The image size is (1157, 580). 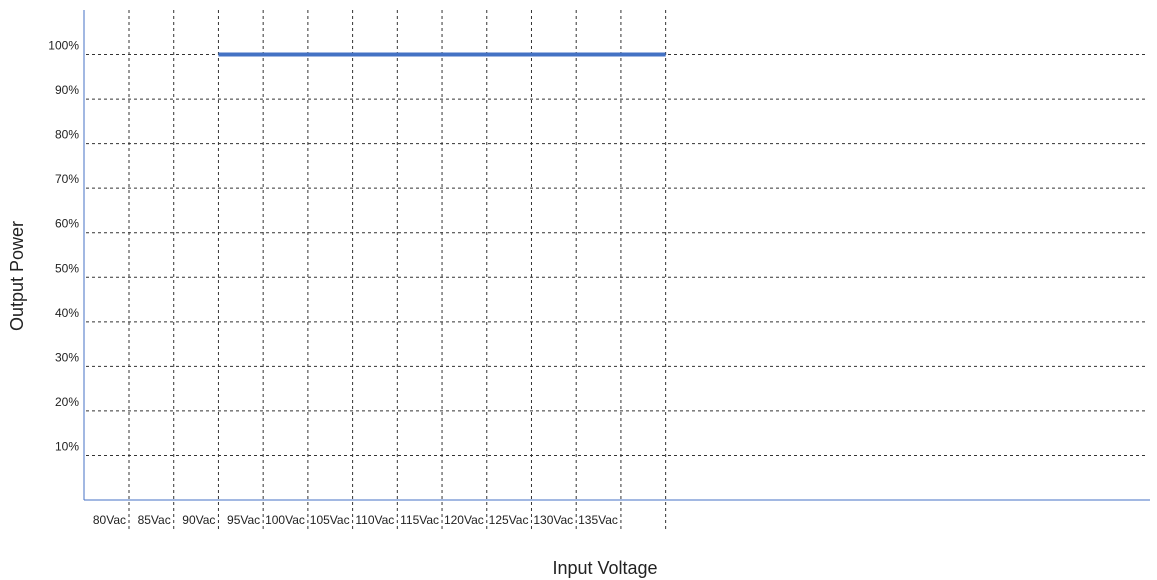 I want to click on x-tick-label: 110Vac, so click(x=374, y=520).